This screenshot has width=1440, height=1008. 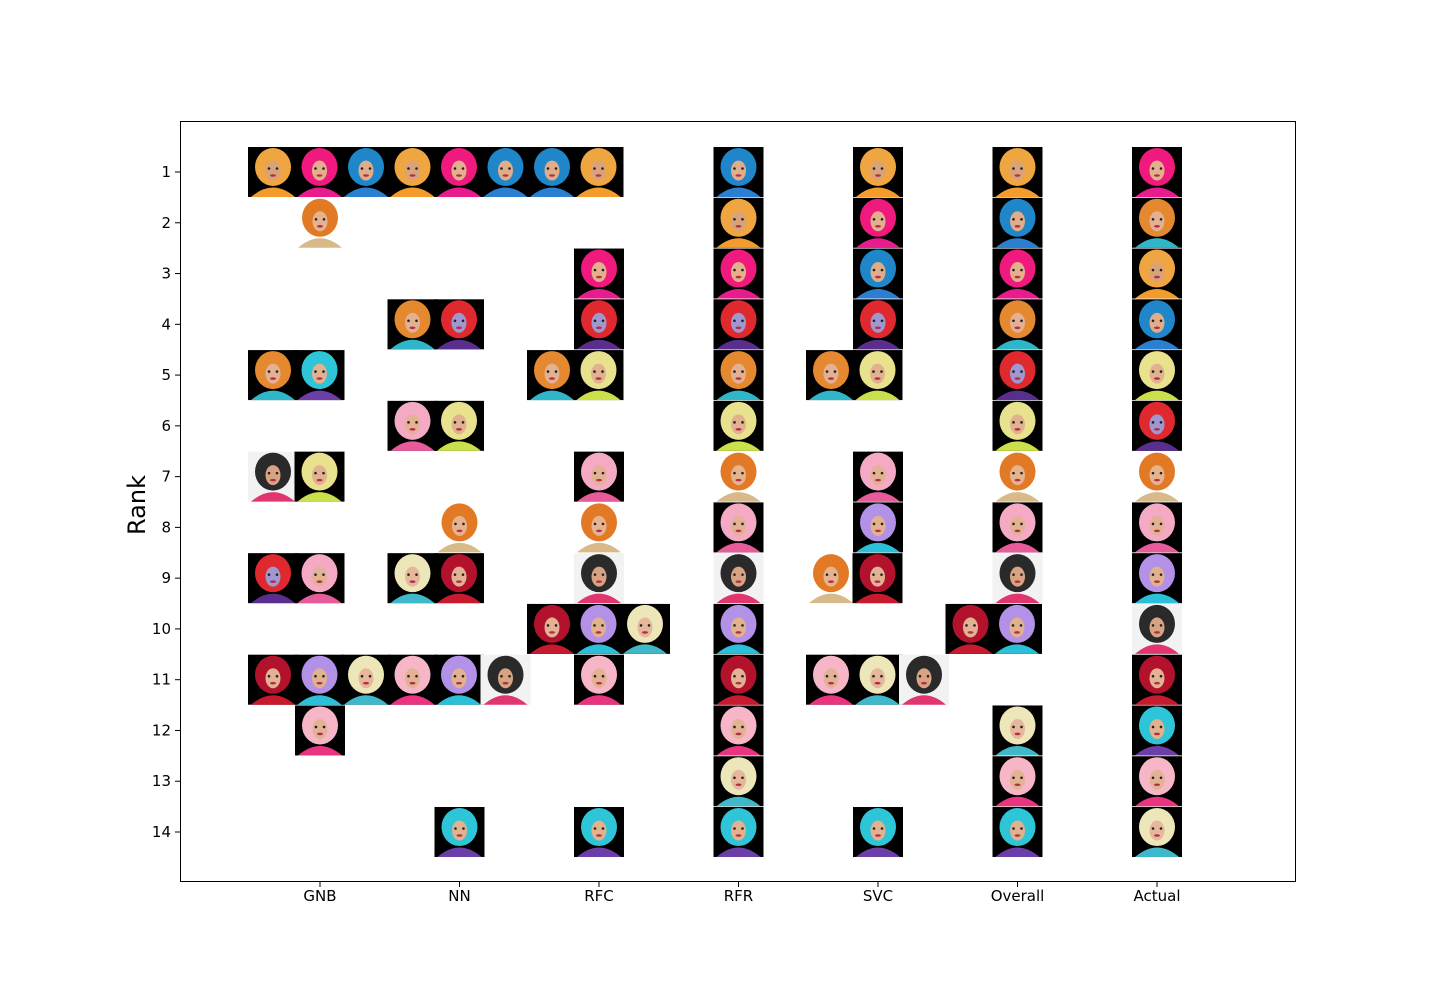 I want to click on y-tick-label: 7, so click(x=166, y=477).